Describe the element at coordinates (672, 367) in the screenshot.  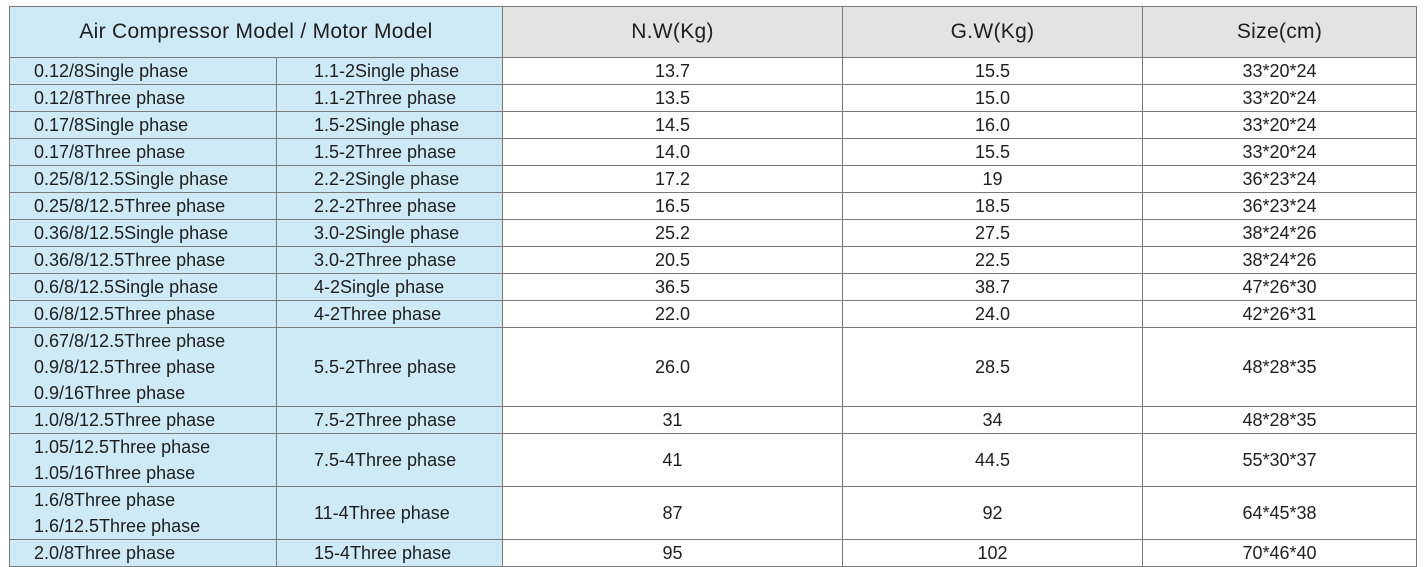
I see `net-weight: 26.0` at that location.